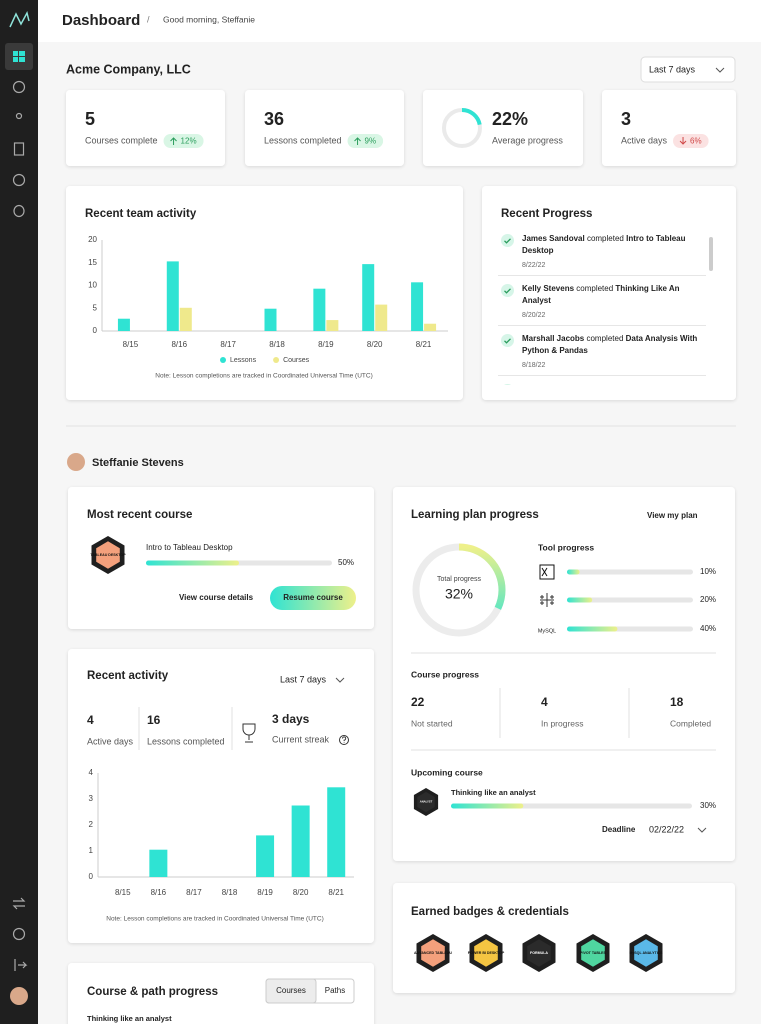 The width and height of the screenshot is (761, 1024). What do you see at coordinates (365, 141) in the screenshot?
I see `change-chip` at bounding box center [365, 141].